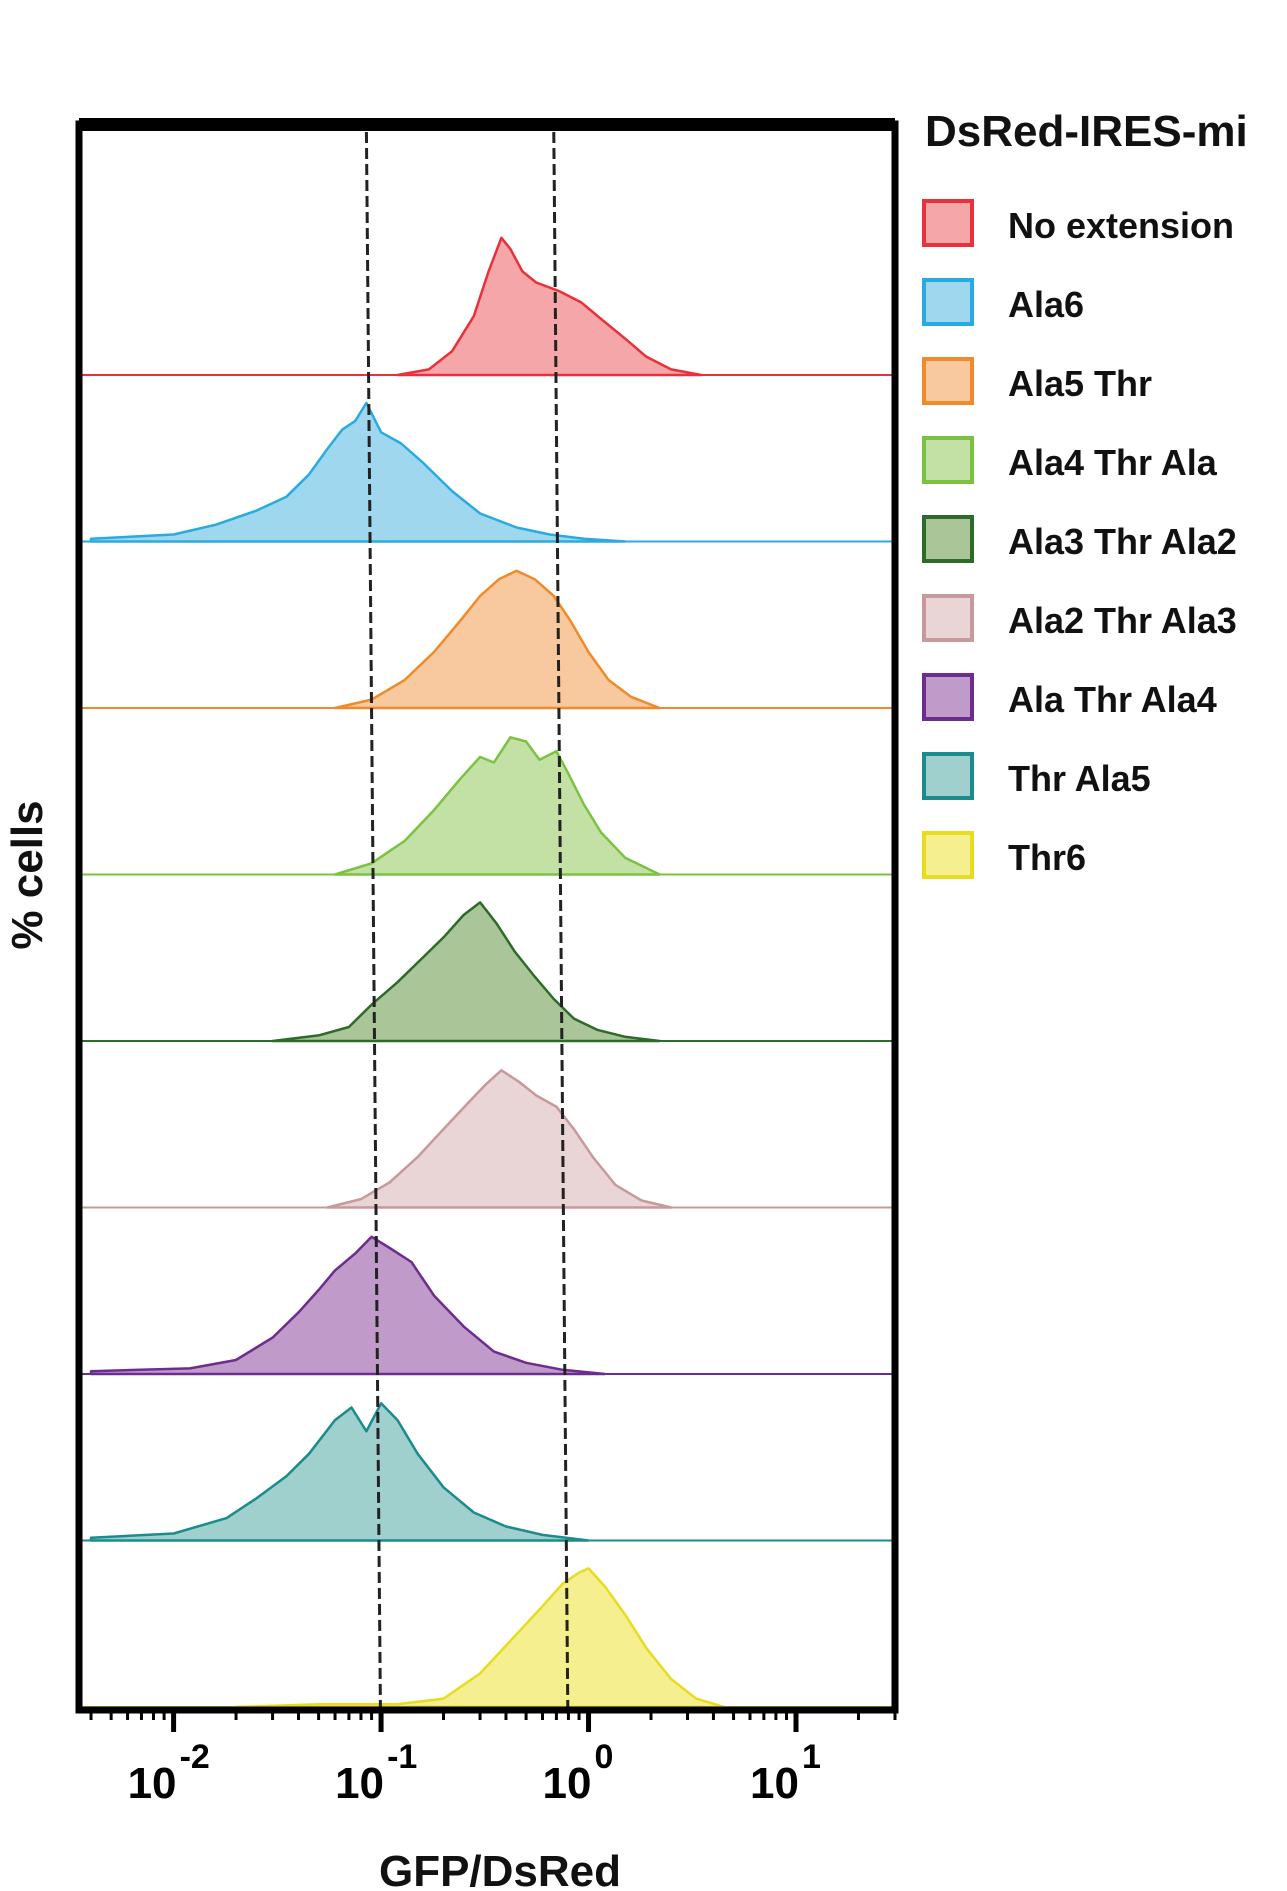 This screenshot has height=1891, width=1287. I want to click on x-axis-label: GFP/DsRed, so click(500, 1869).